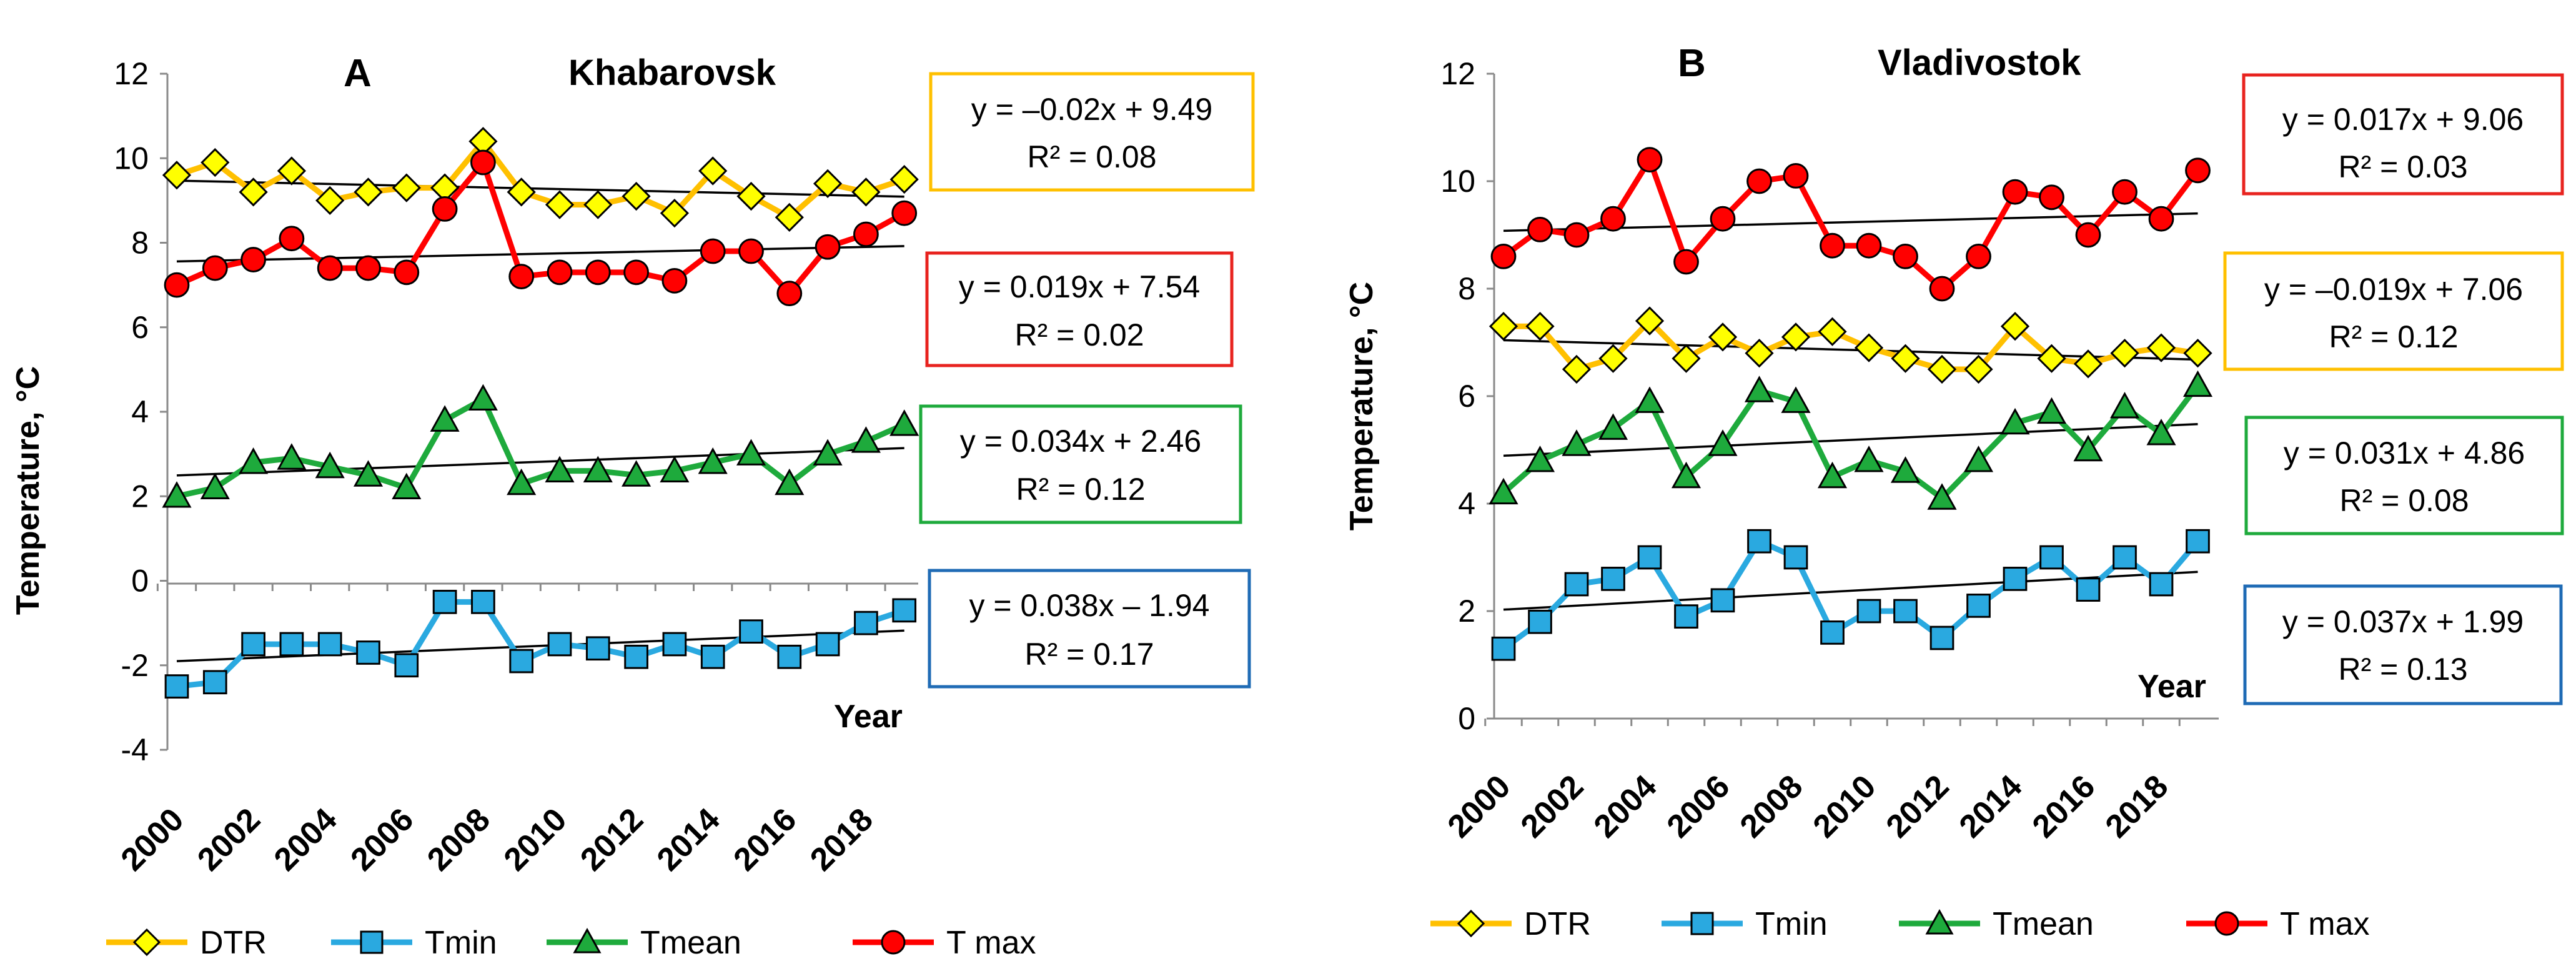 Image resolution: width=2576 pixels, height=971 pixels. What do you see at coordinates (1079, 286) in the screenshot?
I see `eq-a-tmax-text: y = 0.019x + 7.54` at bounding box center [1079, 286].